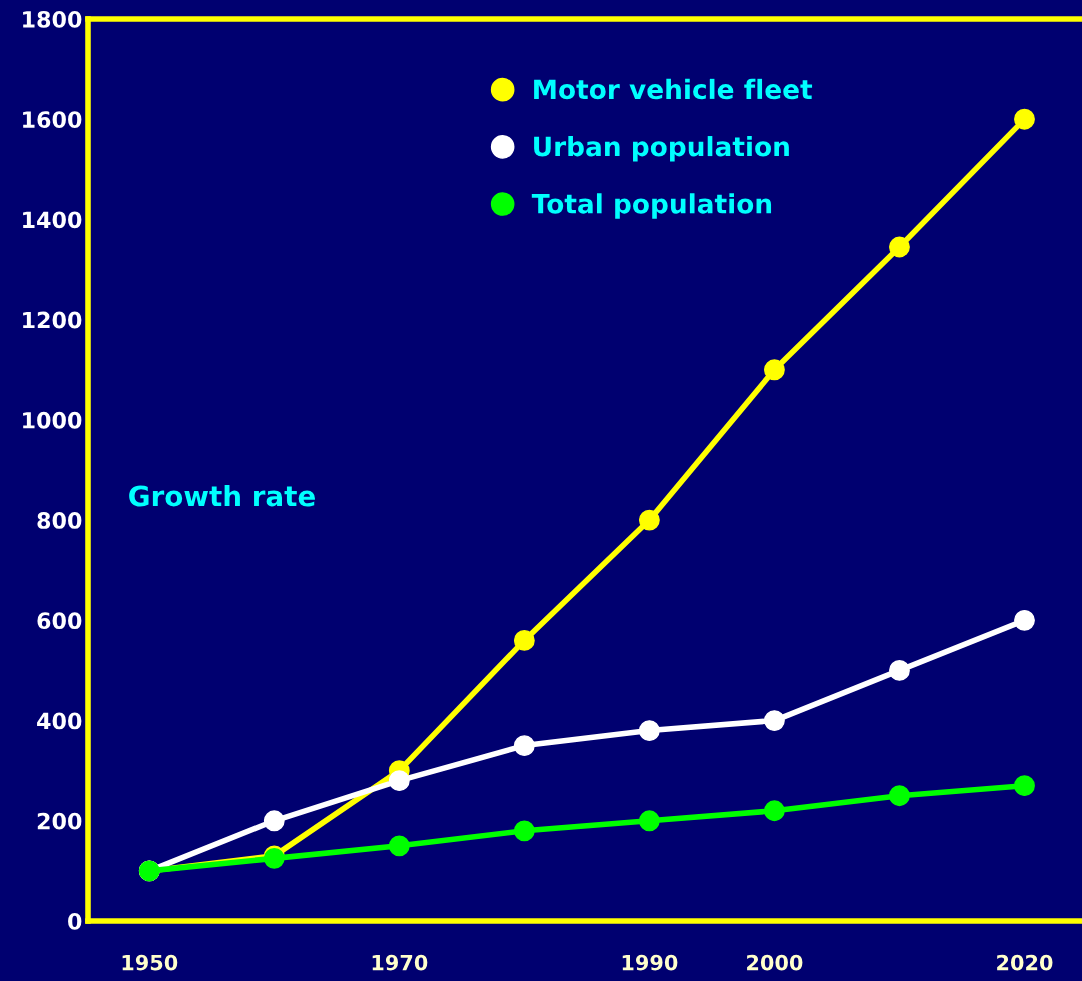  Describe the element at coordinates (52, 320) in the screenshot. I see `y-tick-label: 1200` at that location.